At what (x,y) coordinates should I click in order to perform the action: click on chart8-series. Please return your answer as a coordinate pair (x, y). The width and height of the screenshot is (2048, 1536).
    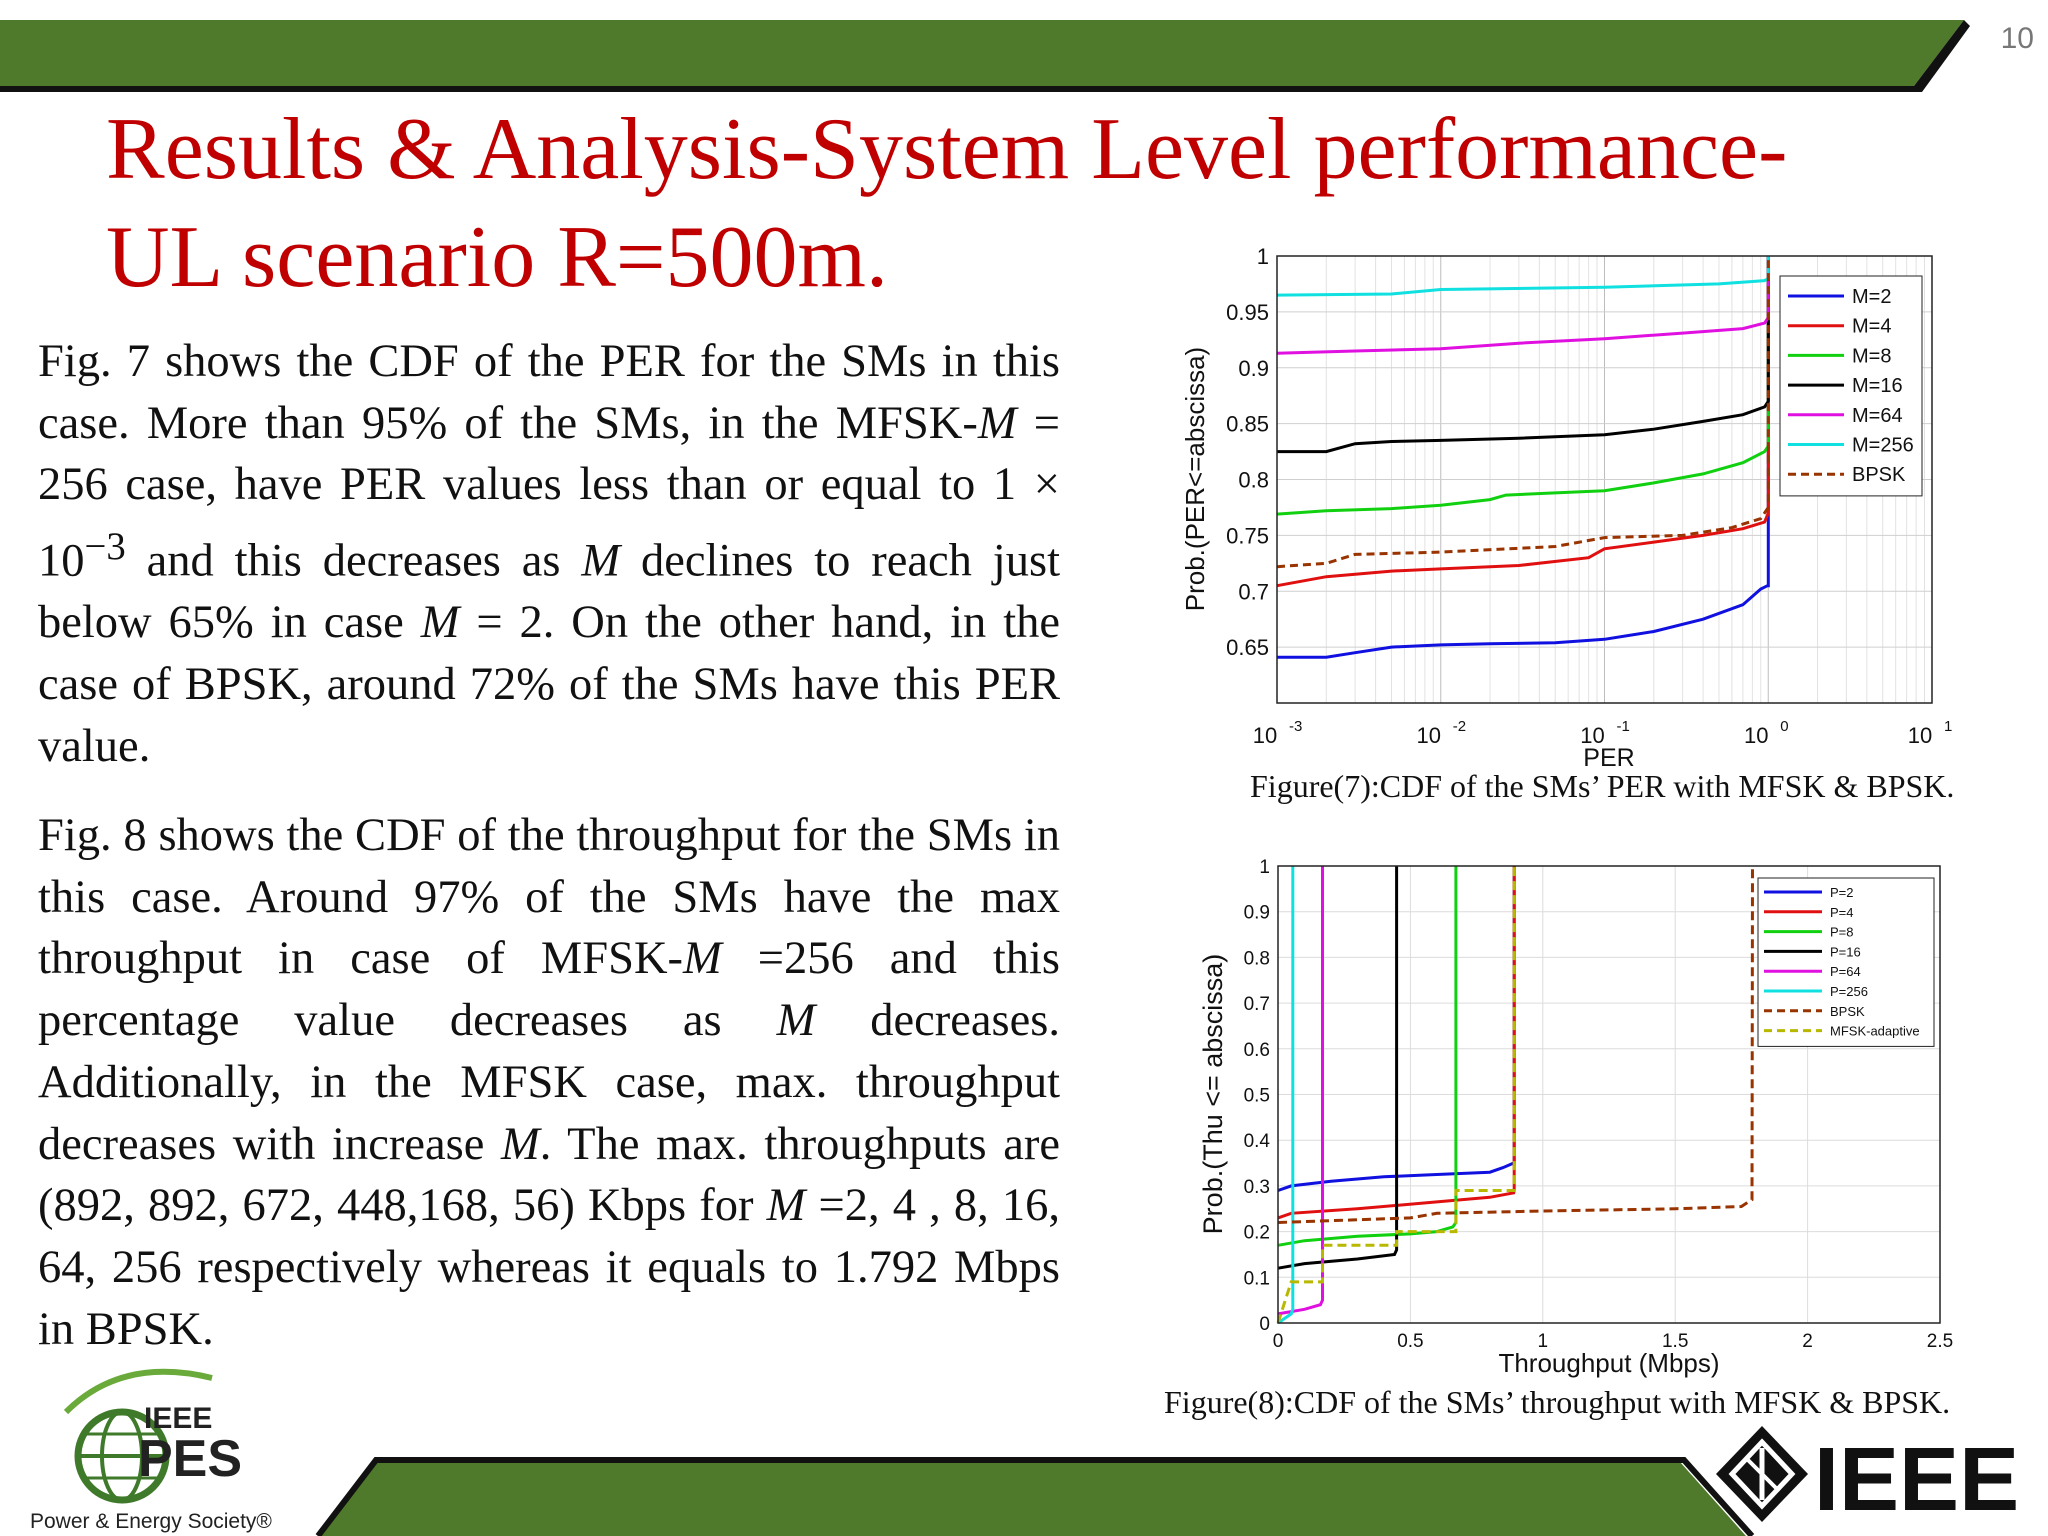
    Looking at the image, I should click on (1515, 1095).